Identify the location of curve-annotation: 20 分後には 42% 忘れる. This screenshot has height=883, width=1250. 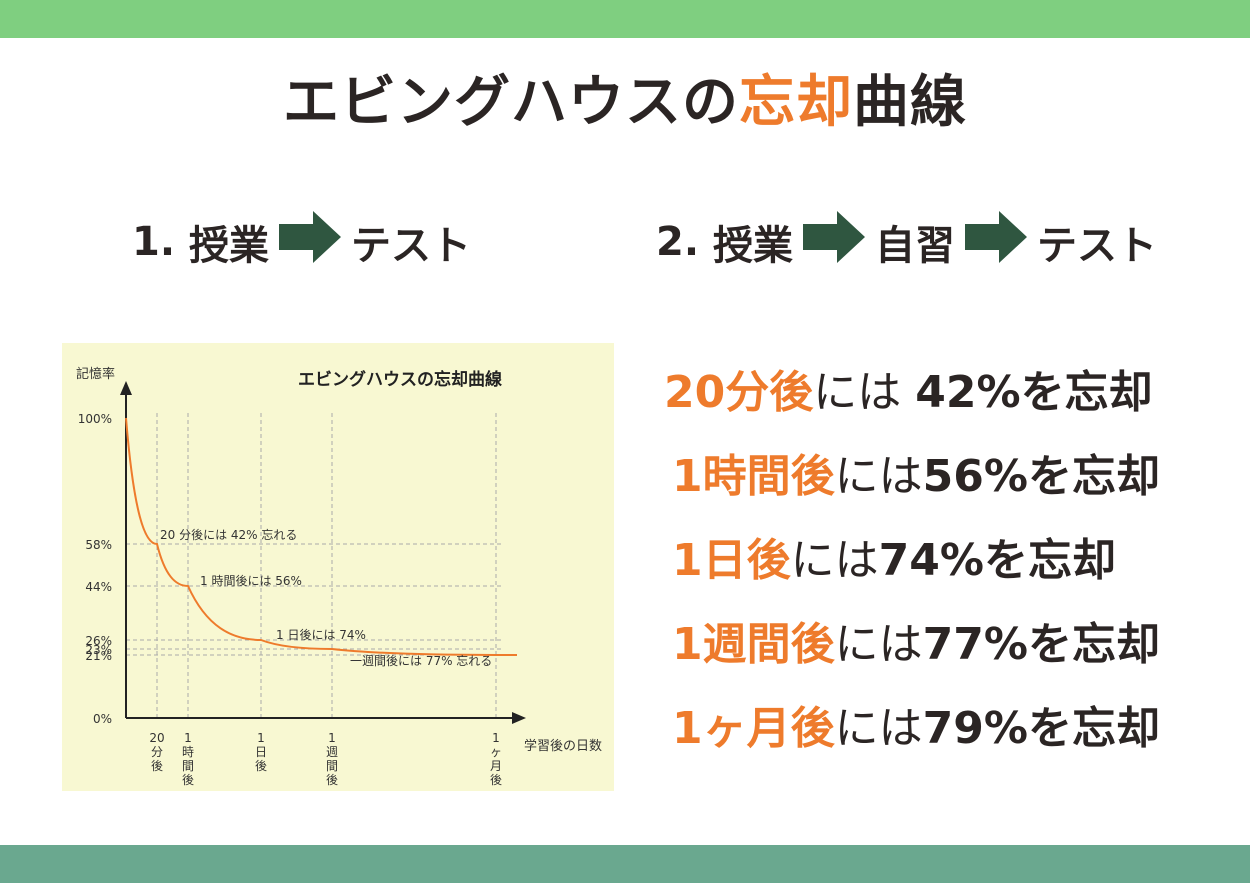
(228, 534).